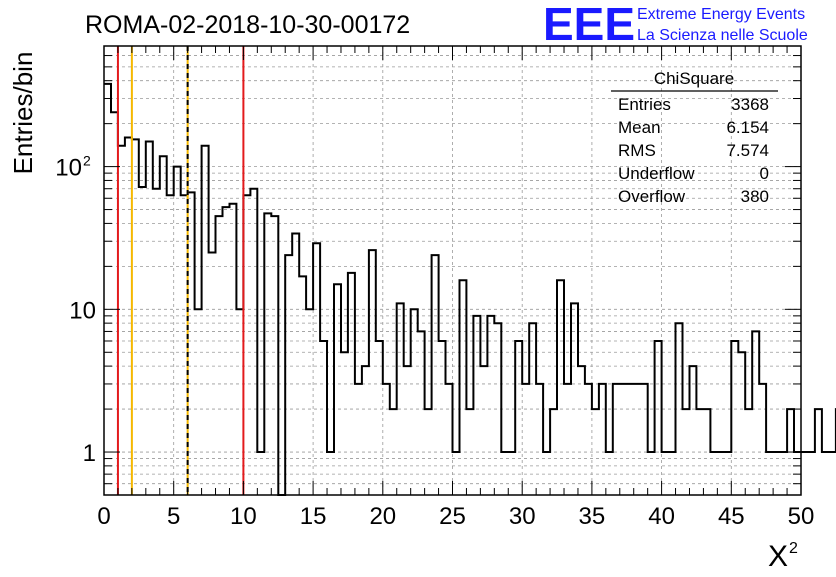  Describe the element at coordinates (382, 516) in the screenshot. I see `x-tick-label: 20` at that location.